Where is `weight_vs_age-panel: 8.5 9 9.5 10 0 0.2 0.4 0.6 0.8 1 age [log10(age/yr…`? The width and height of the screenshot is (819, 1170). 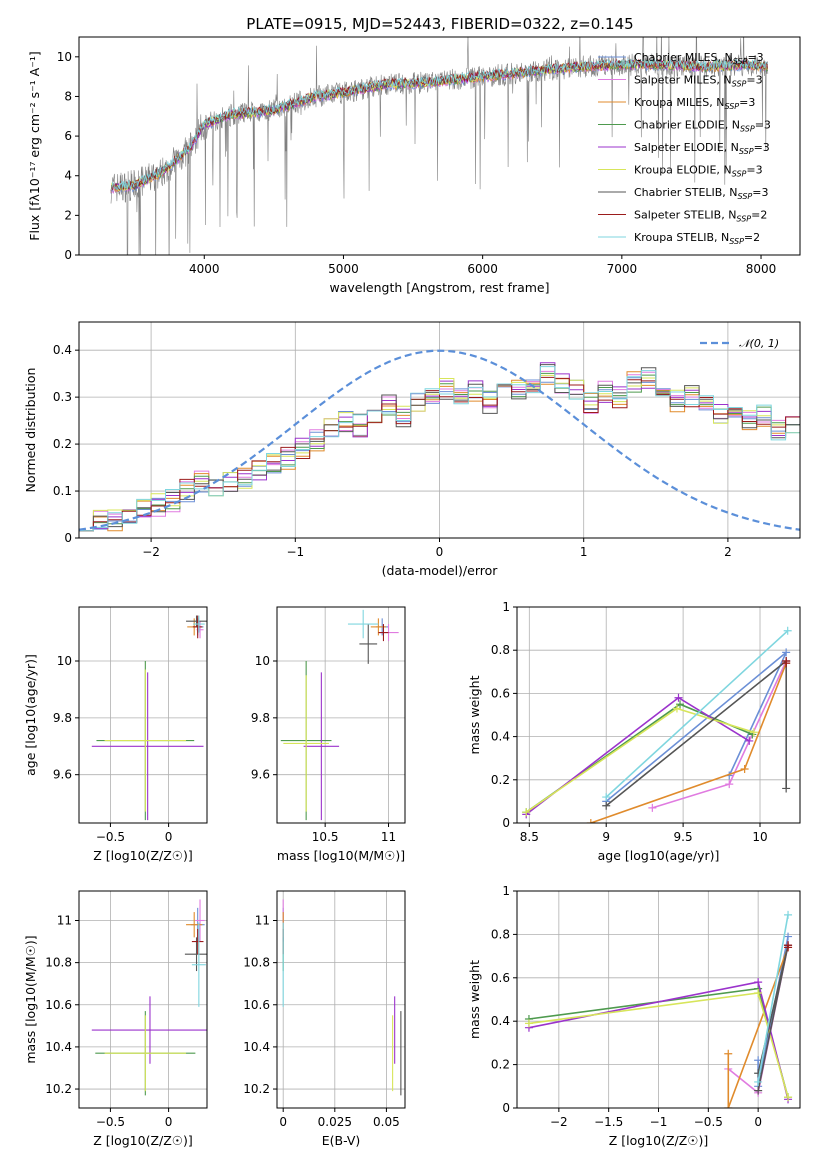 weight_vs_age-panel: 8.5 9 9.5 10 0 0.2 0.4 0.6 0.8 1 age [log10(age/yr… is located at coordinates (634, 731).